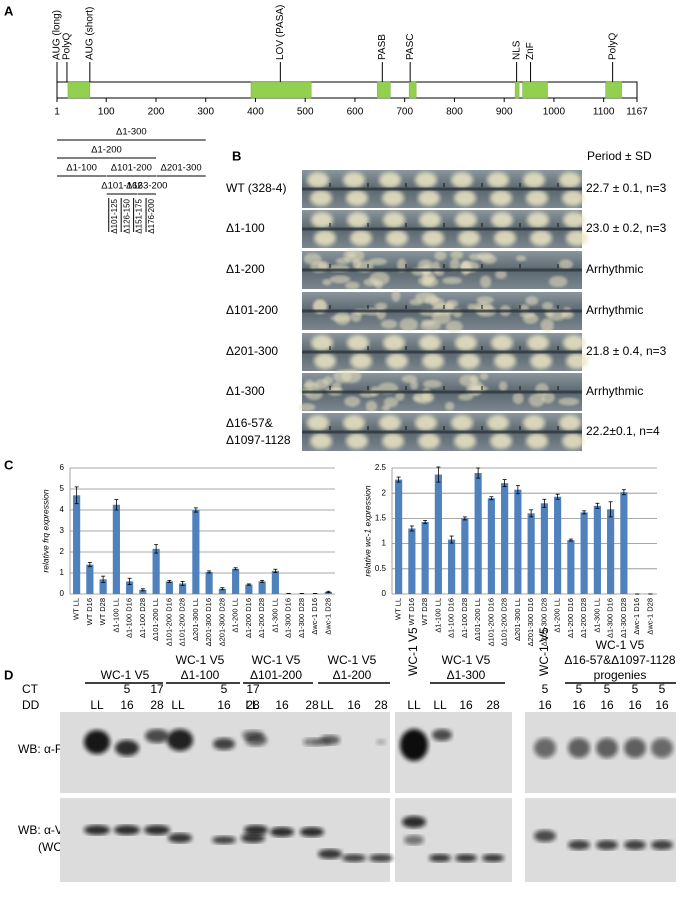 The image size is (682, 909). Describe the element at coordinates (545, 705) in the screenshot. I see `dd-label: 16` at that location.